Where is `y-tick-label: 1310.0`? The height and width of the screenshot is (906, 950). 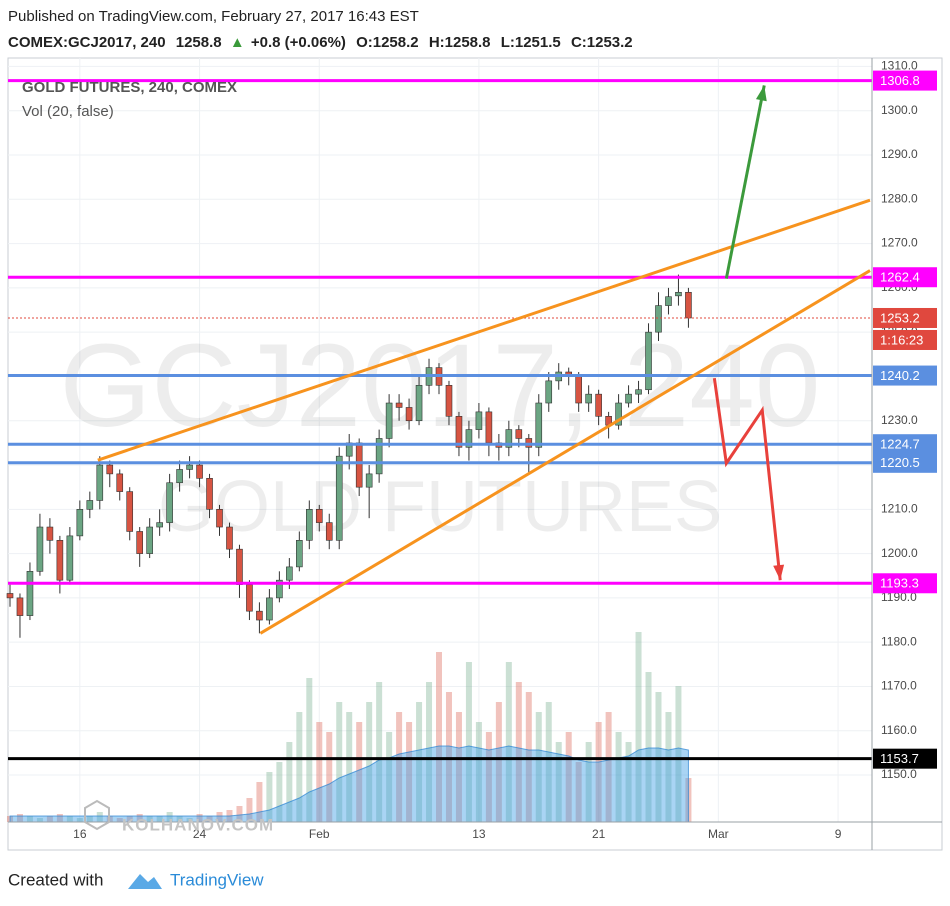 y-tick-label: 1310.0 is located at coordinates (899, 66).